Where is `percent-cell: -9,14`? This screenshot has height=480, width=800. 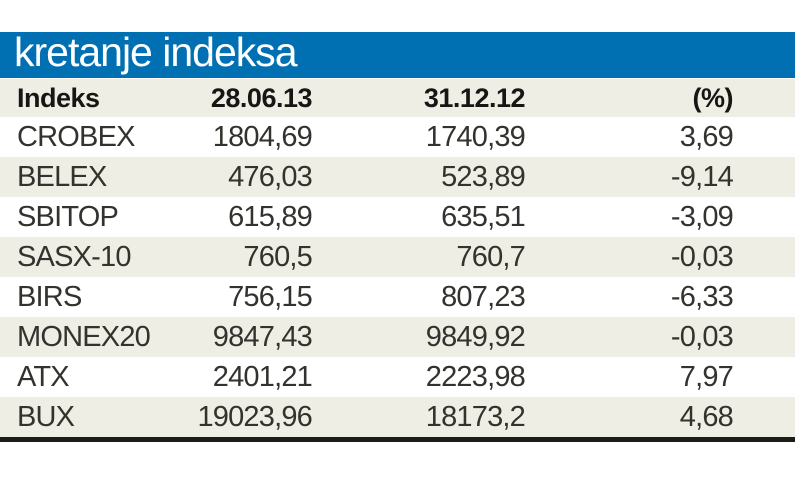 percent-cell: -9,14 is located at coordinates (702, 176).